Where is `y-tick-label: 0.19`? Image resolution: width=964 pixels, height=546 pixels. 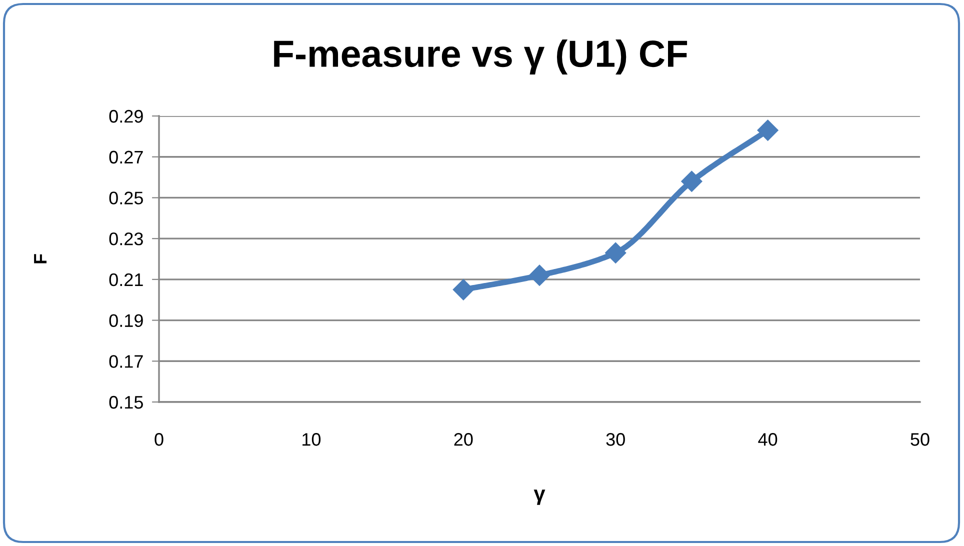
y-tick-label: 0.19 is located at coordinates (126, 321).